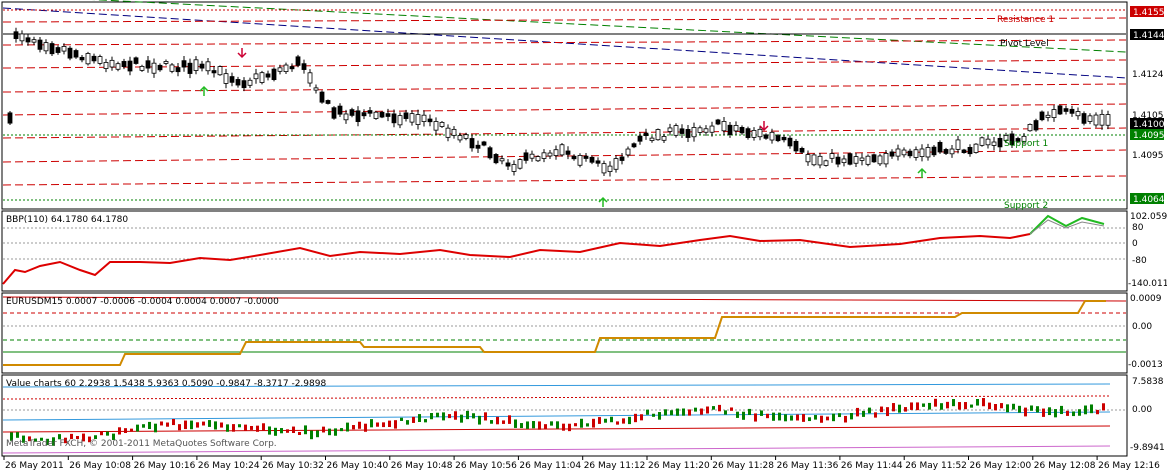 The width and height of the screenshot is (1167, 471). What do you see at coordinates (1024, 44) in the screenshot?
I see `pivot-label: Pivot Level` at bounding box center [1024, 44].